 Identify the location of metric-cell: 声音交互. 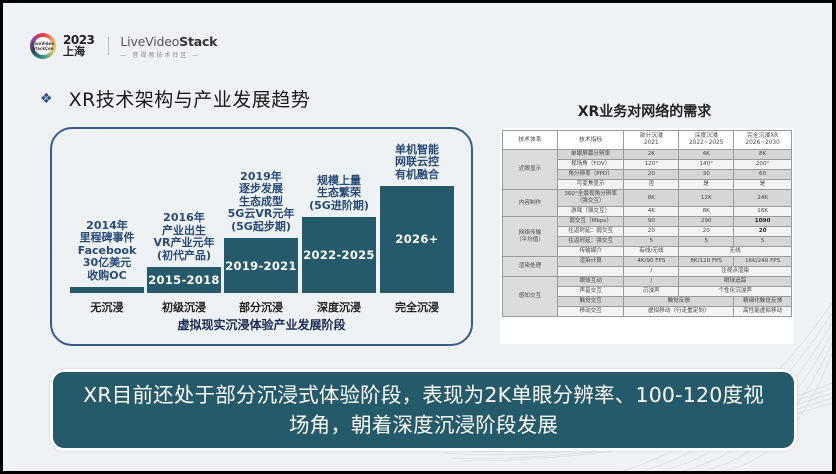
(590, 291).